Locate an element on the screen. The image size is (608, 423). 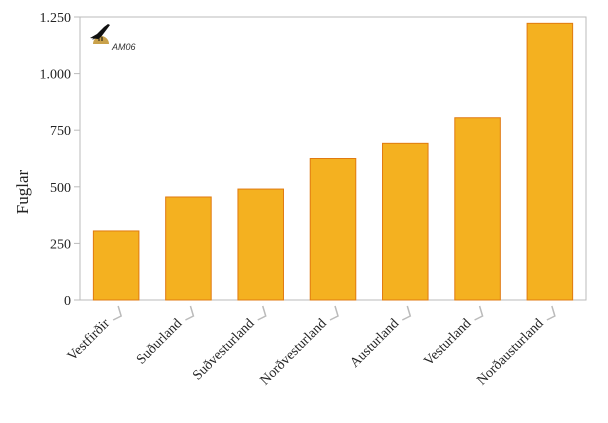
y-tick-label: 500 is located at coordinates (60, 188).